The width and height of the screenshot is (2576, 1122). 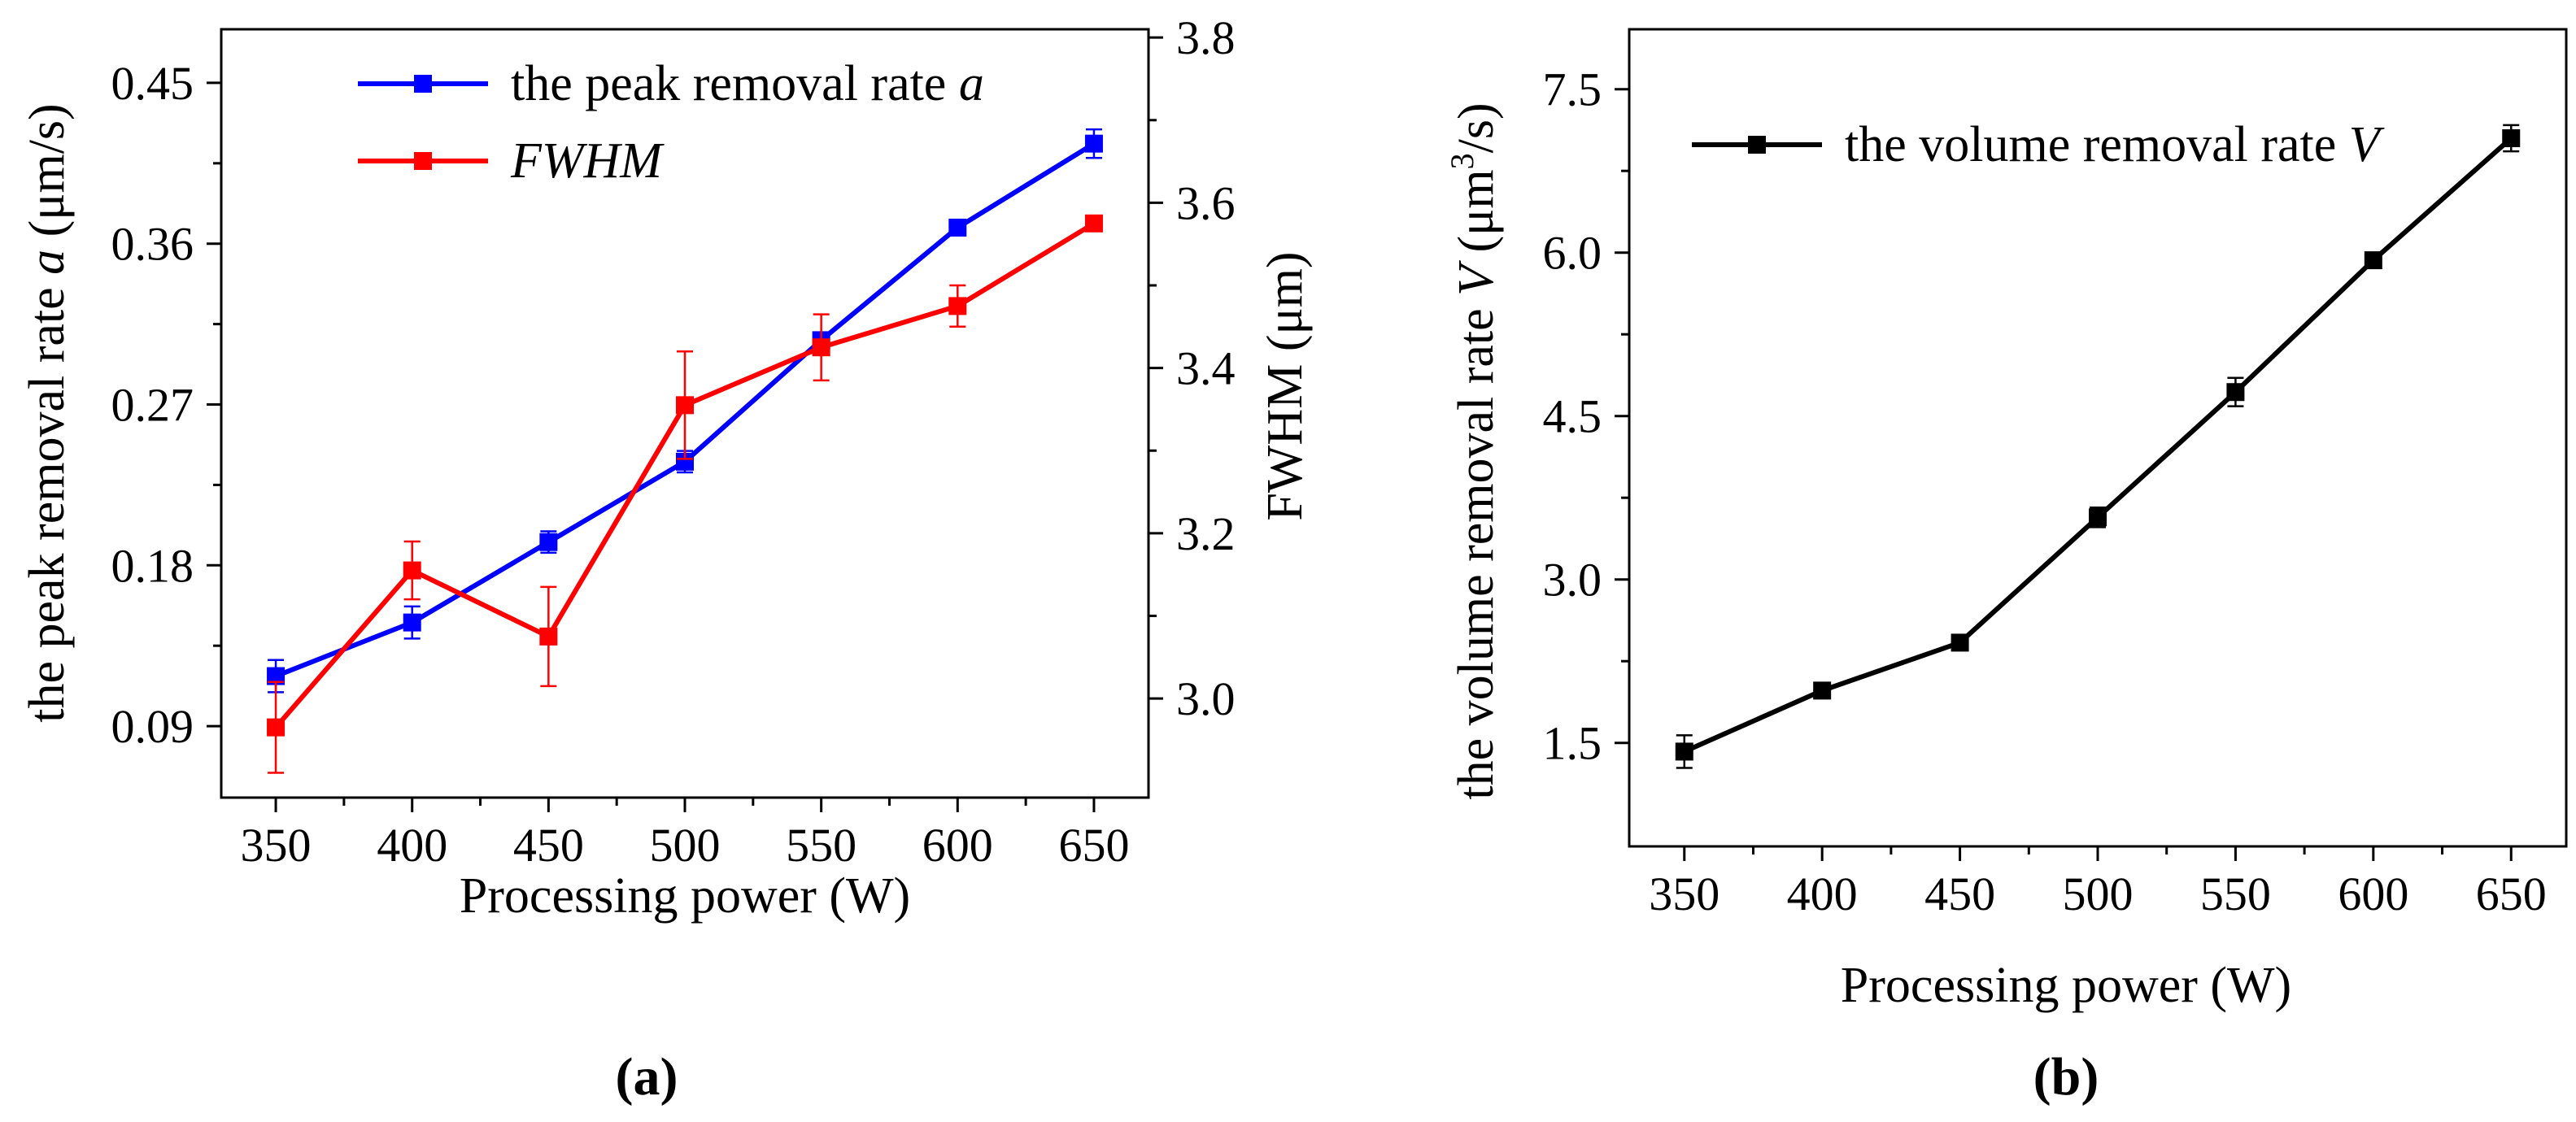 I want to click on legend-marker-volume-removal-rate, so click(x=1757, y=145).